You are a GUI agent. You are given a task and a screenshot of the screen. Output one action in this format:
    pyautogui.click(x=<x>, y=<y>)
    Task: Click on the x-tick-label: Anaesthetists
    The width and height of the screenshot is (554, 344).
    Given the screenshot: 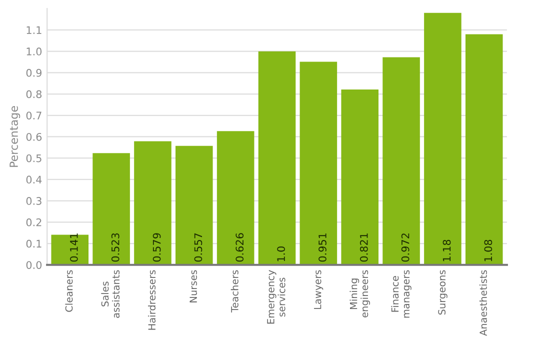 What is the action you would take?
    pyautogui.click(x=483, y=303)
    